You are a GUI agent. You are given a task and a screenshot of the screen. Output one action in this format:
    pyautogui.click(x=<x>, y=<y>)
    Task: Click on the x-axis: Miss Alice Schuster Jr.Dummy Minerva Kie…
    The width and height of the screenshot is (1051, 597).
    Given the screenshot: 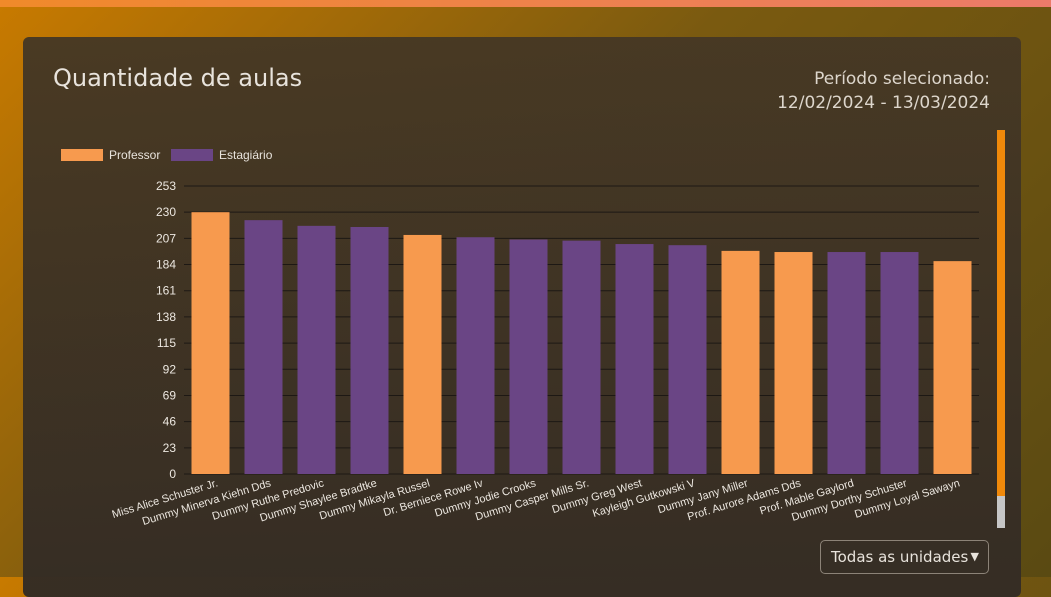 What is the action you would take?
    pyautogui.click(x=536, y=502)
    